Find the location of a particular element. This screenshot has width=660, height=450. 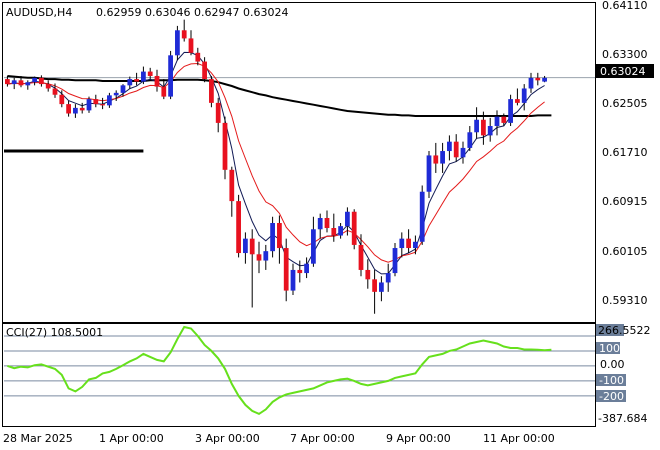

price-tick: 0.63300 is located at coordinates (625, 54).